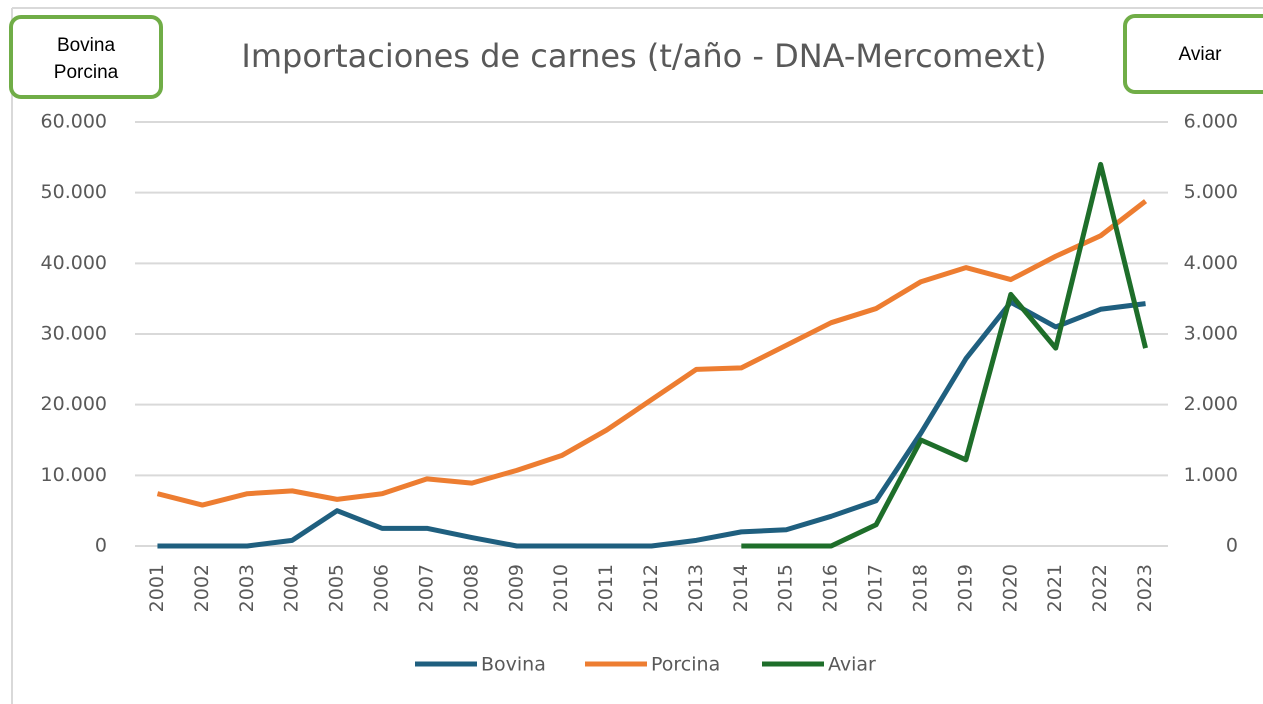 This screenshot has width=1263, height=704. Describe the element at coordinates (74, 475) in the screenshot. I see `y-tick-label: 10.000` at that location.